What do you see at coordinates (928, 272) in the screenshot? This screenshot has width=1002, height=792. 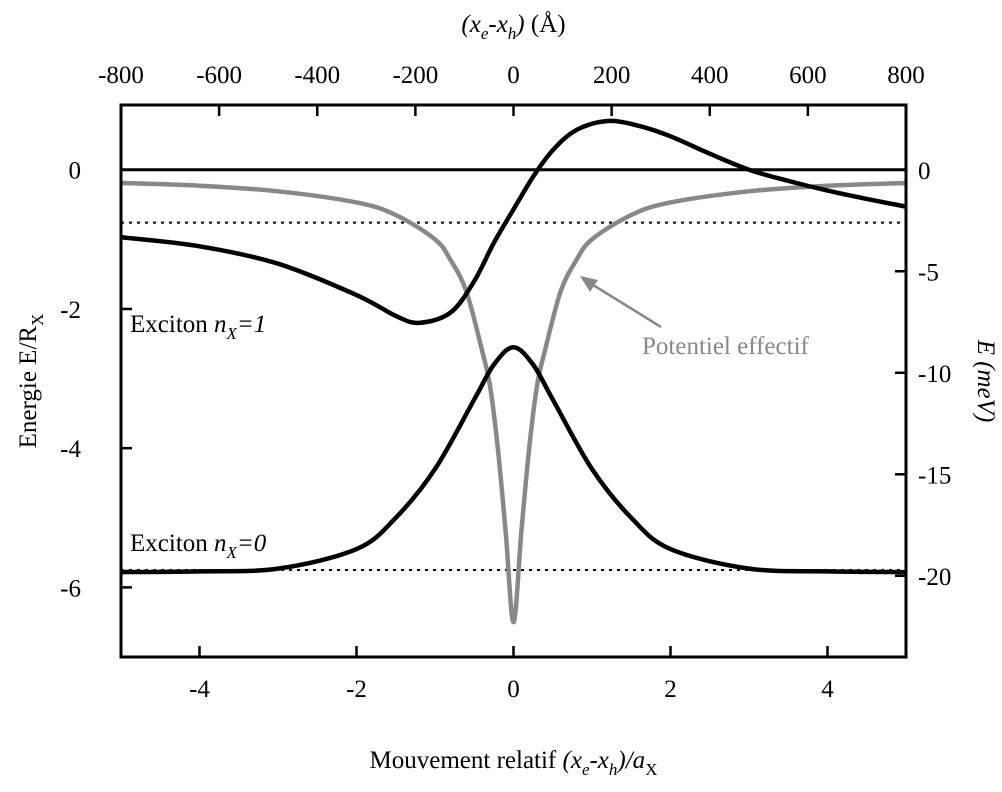 I see `y2-tick-label: -5` at bounding box center [928, 272].